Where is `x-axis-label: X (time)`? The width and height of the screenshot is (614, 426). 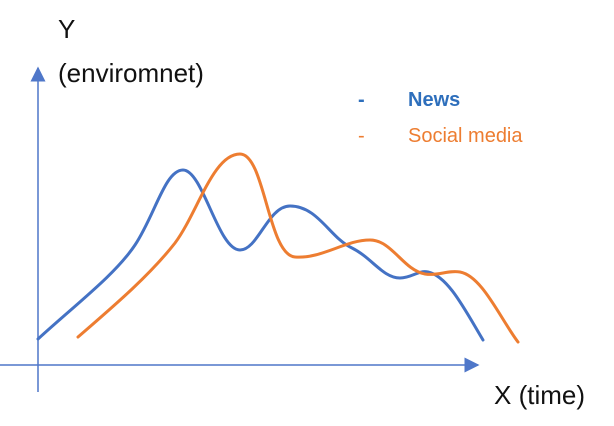
x-axis-label: X (time) is located at coordinates (539, 395).